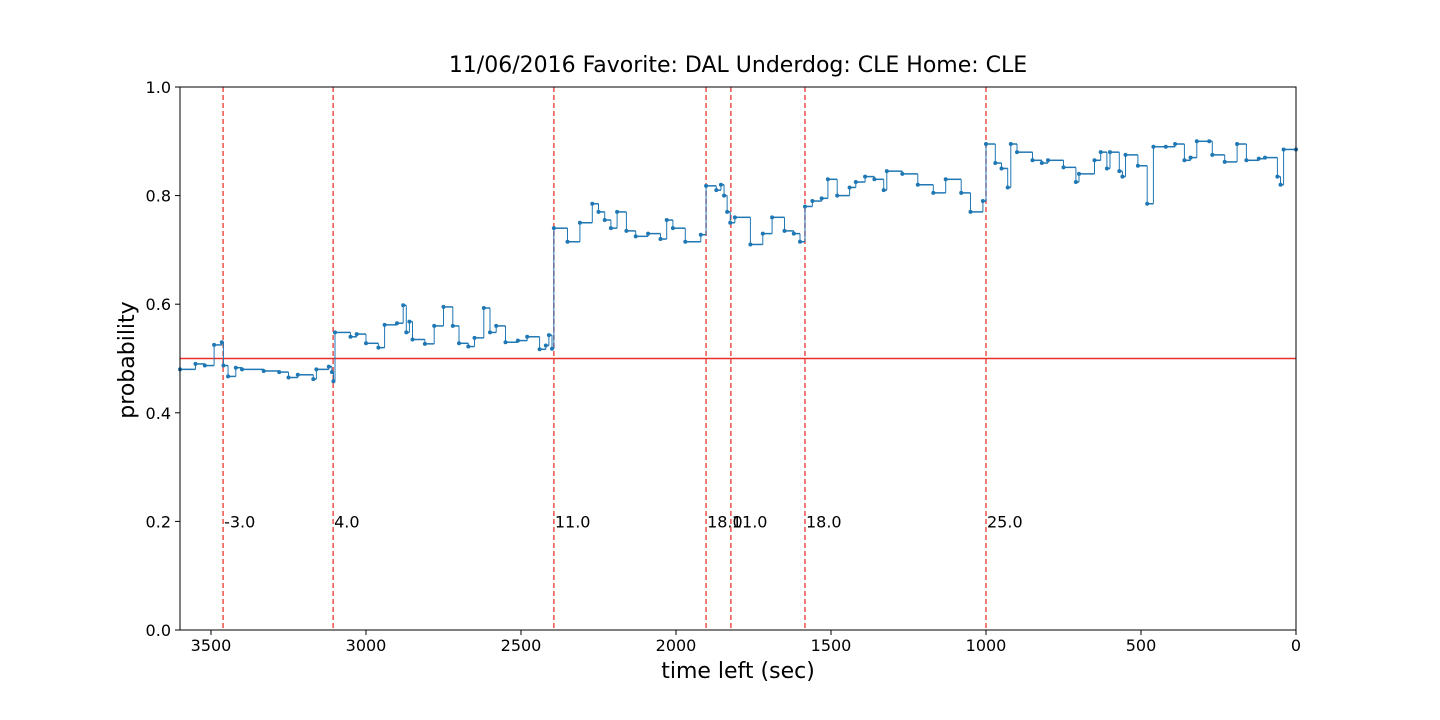 Image resolution: width=1440 pixels, height=720 pixels. What do you see at coordinates (158, 304) in the screenshot?
I see `y-tick-label: 0.6` at bounding box center [158, 304].